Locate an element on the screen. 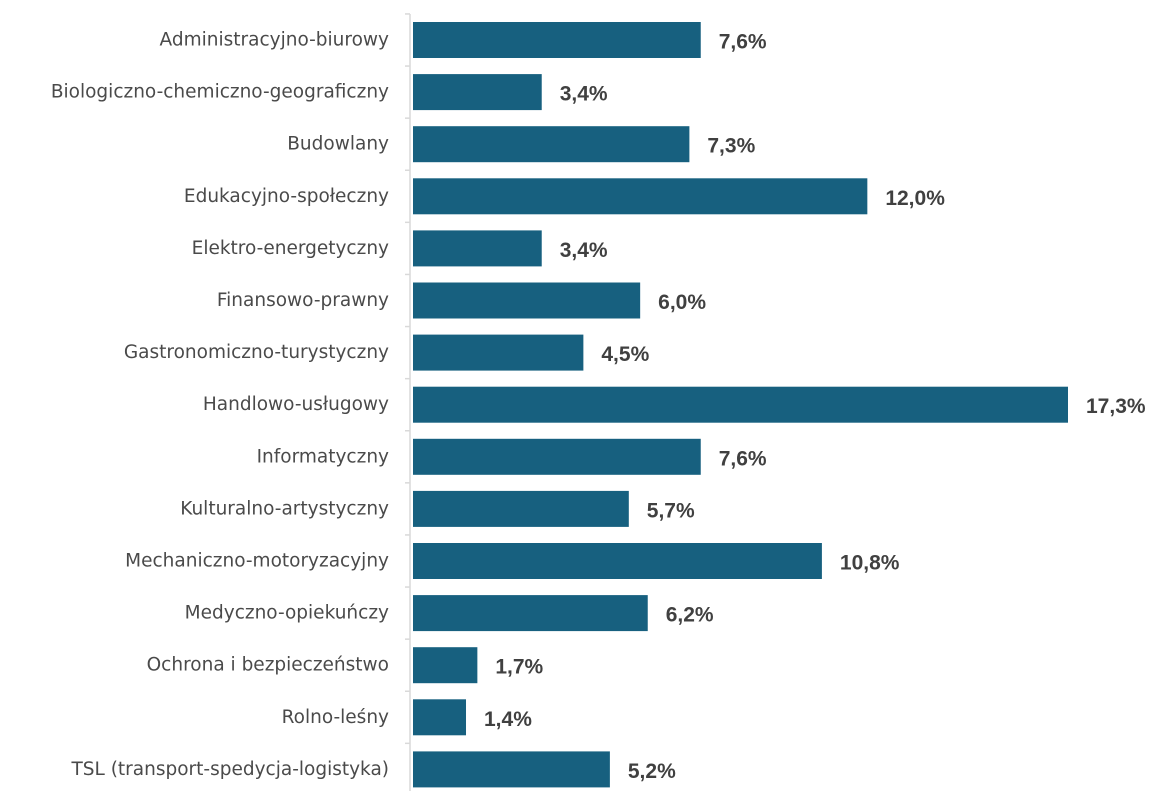  value-label: 6,2% is located at coordinates (690, 615).